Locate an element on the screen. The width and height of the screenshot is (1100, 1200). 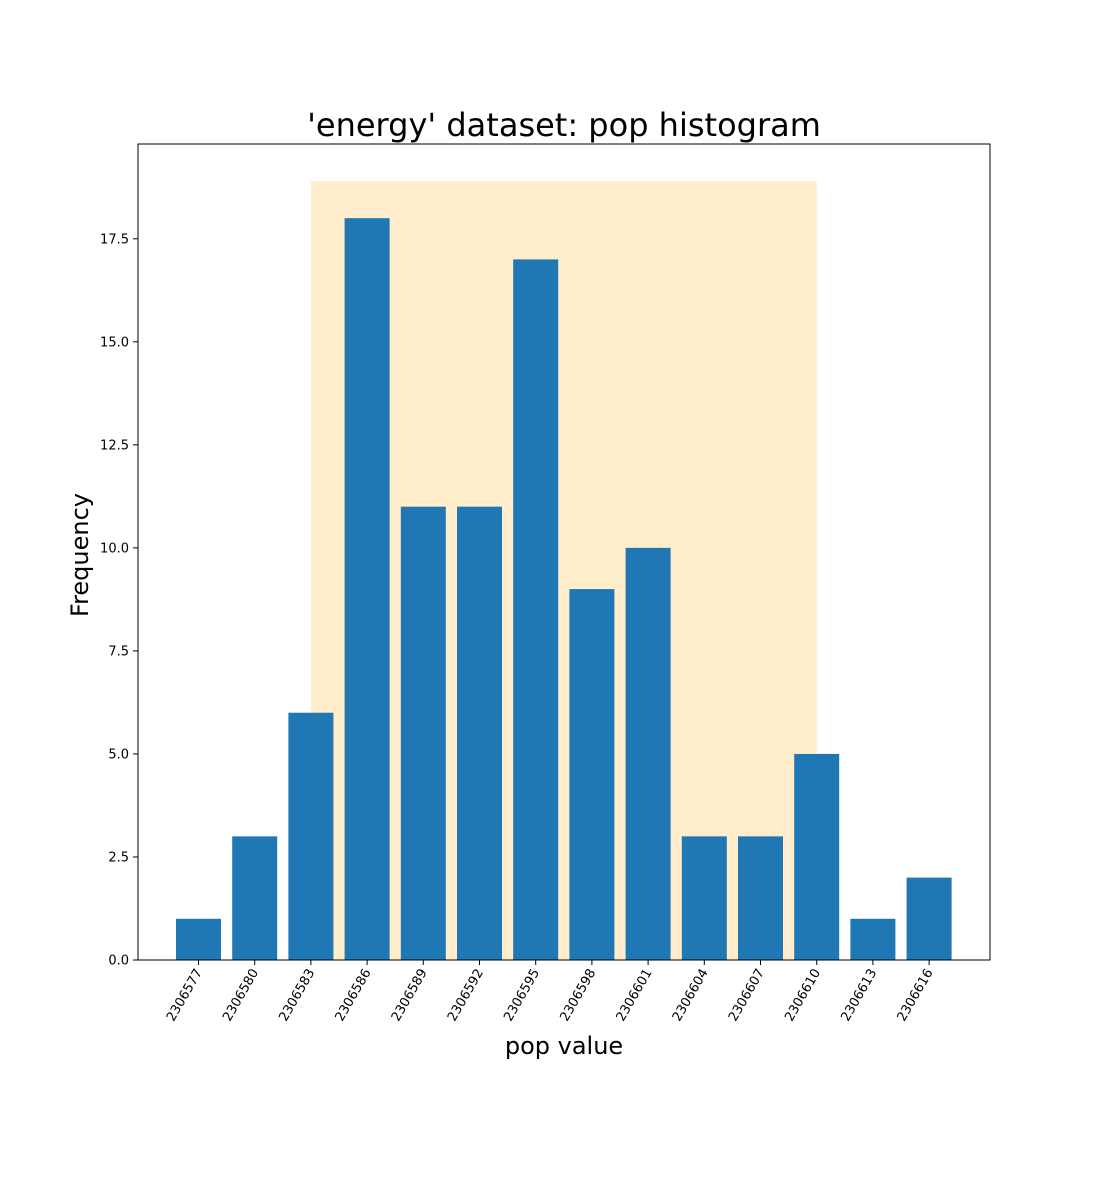
y-axis-ticks: 0.0 2.5 5.0 7.5 10.0 12.5 15.0 17.5 is located at coordinates (119, 600).